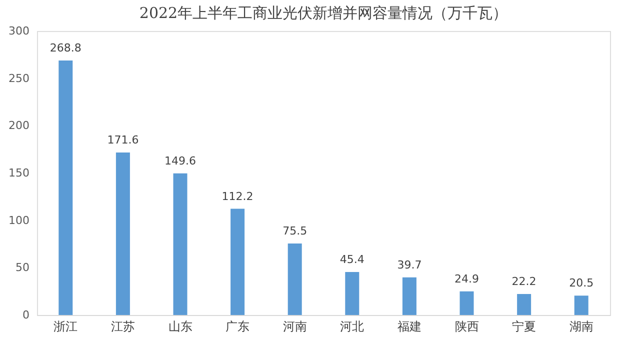 The image size is (618, 338). I want to click on data-label: 45.4, so click(352, 259).